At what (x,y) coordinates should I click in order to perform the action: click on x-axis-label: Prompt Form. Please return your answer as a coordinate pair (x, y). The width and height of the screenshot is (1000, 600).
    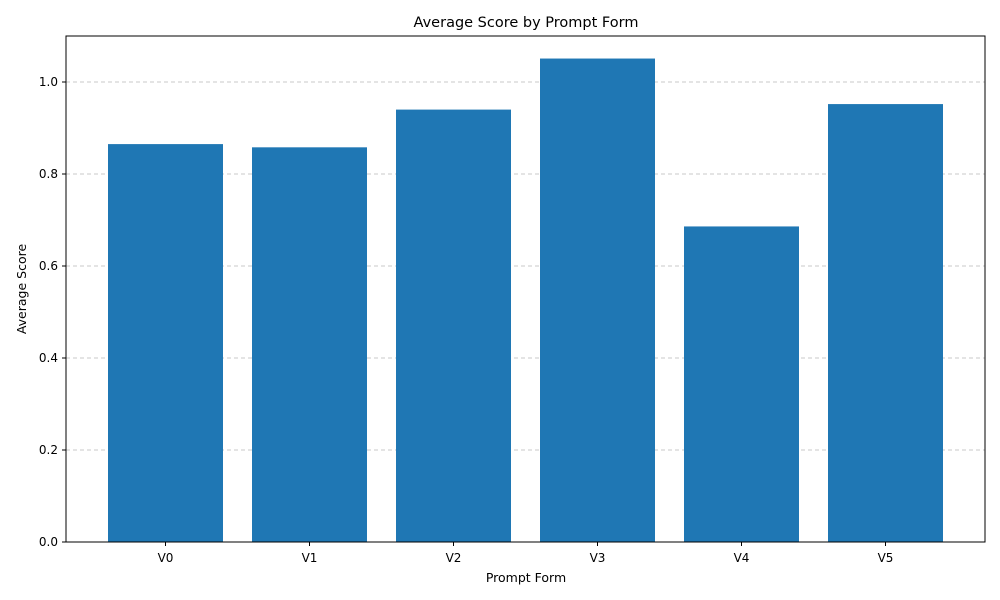
    Looking at the image, I should click on (526, 577).